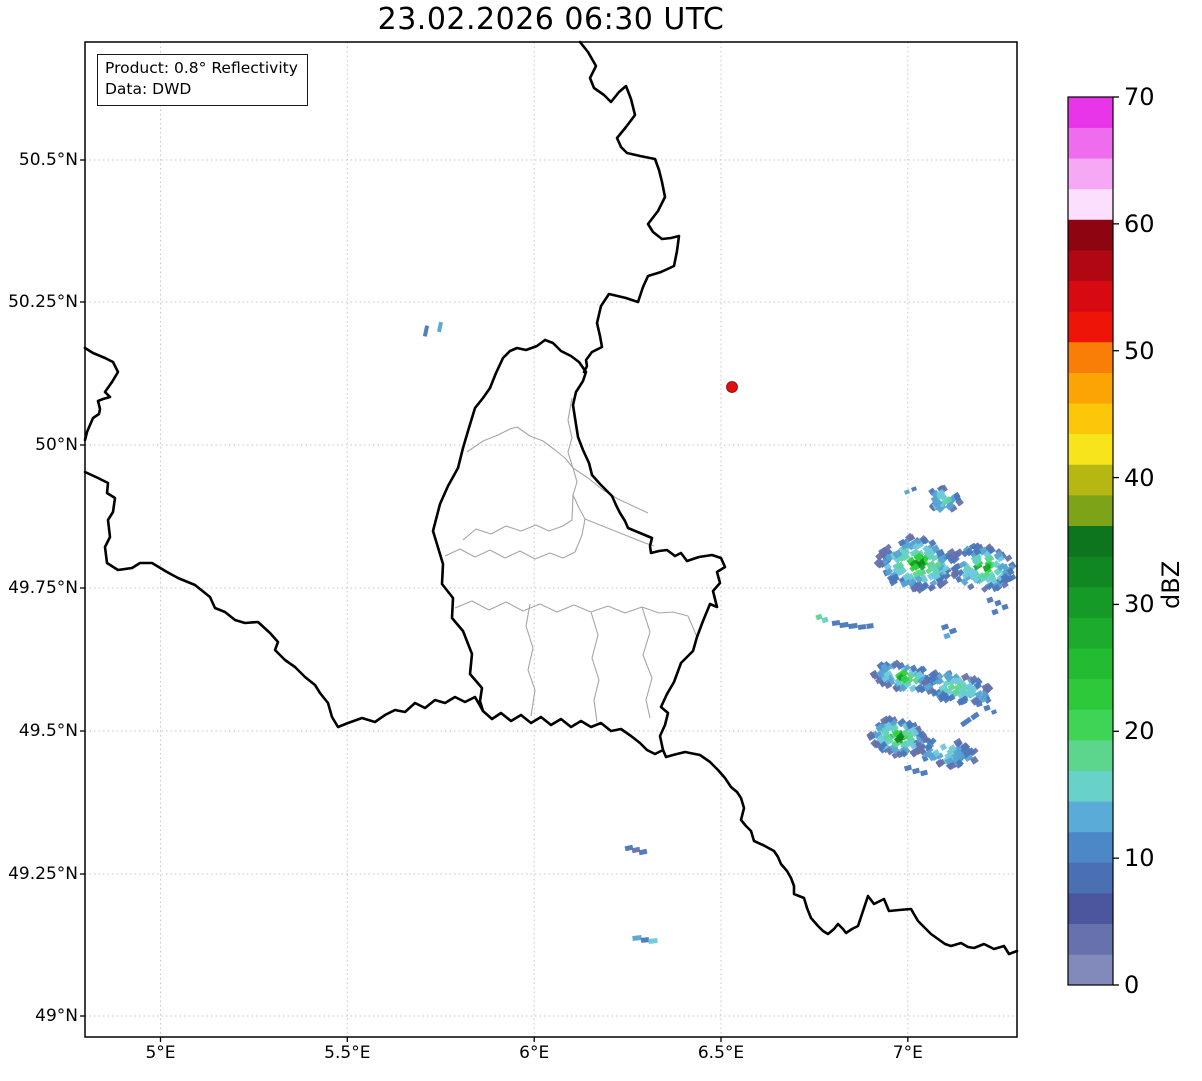 This screenshot has height=1081, width=1202. I want to click on y-tick-label: 50.5°N, so click(48, 160).